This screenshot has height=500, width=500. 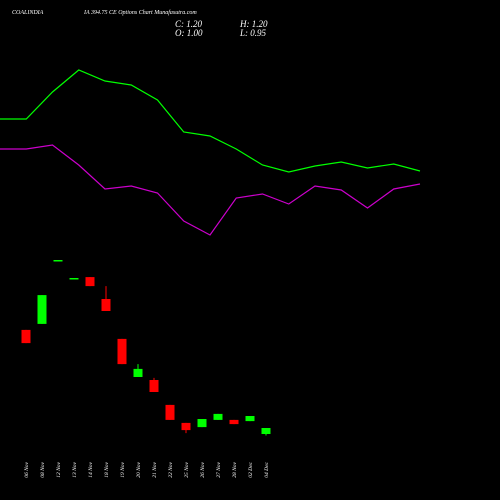 What do you see at coordinates (43, 469) in the screenshot?
I see `x-tick-label: 08 Nov` at bounding box center [43, 469].